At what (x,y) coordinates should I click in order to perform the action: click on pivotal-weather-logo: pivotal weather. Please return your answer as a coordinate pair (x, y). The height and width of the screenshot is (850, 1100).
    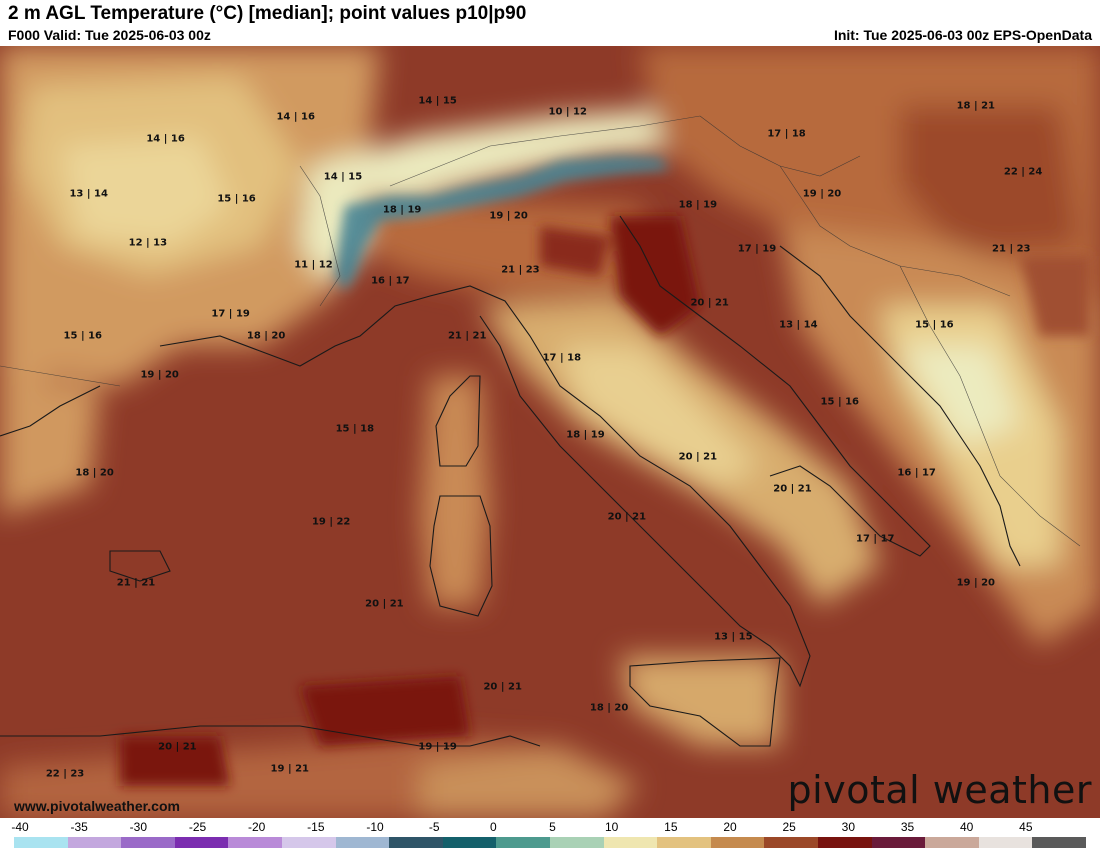
    Looking at the image, I should click on (939, 790).